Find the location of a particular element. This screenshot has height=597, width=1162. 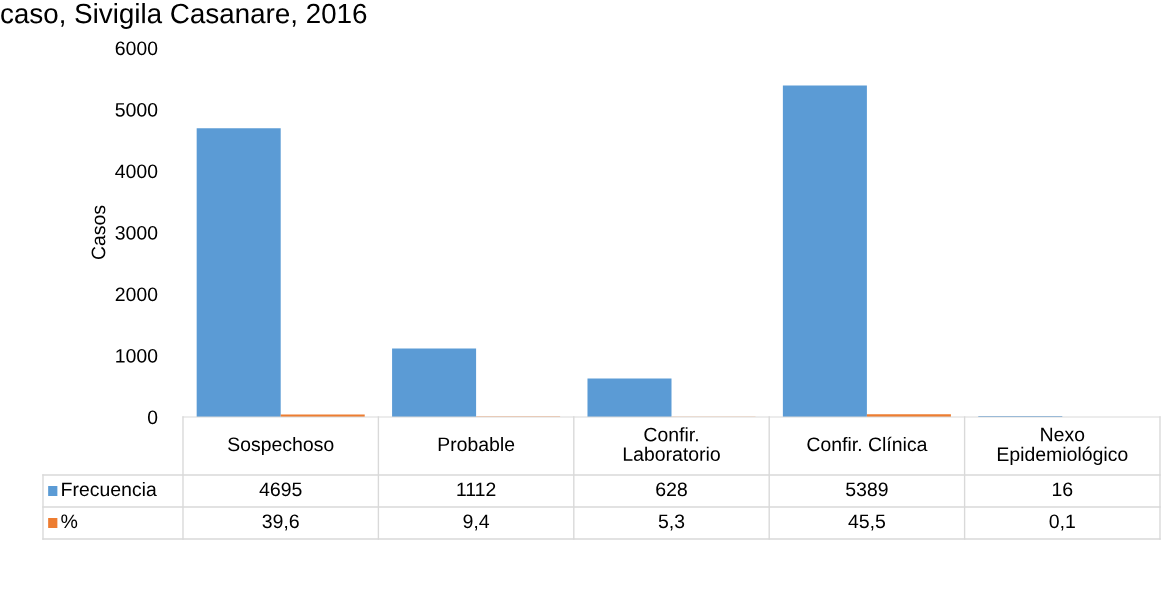

x-tick-label: Confir. Clínica is located at coordinates (867, 444).